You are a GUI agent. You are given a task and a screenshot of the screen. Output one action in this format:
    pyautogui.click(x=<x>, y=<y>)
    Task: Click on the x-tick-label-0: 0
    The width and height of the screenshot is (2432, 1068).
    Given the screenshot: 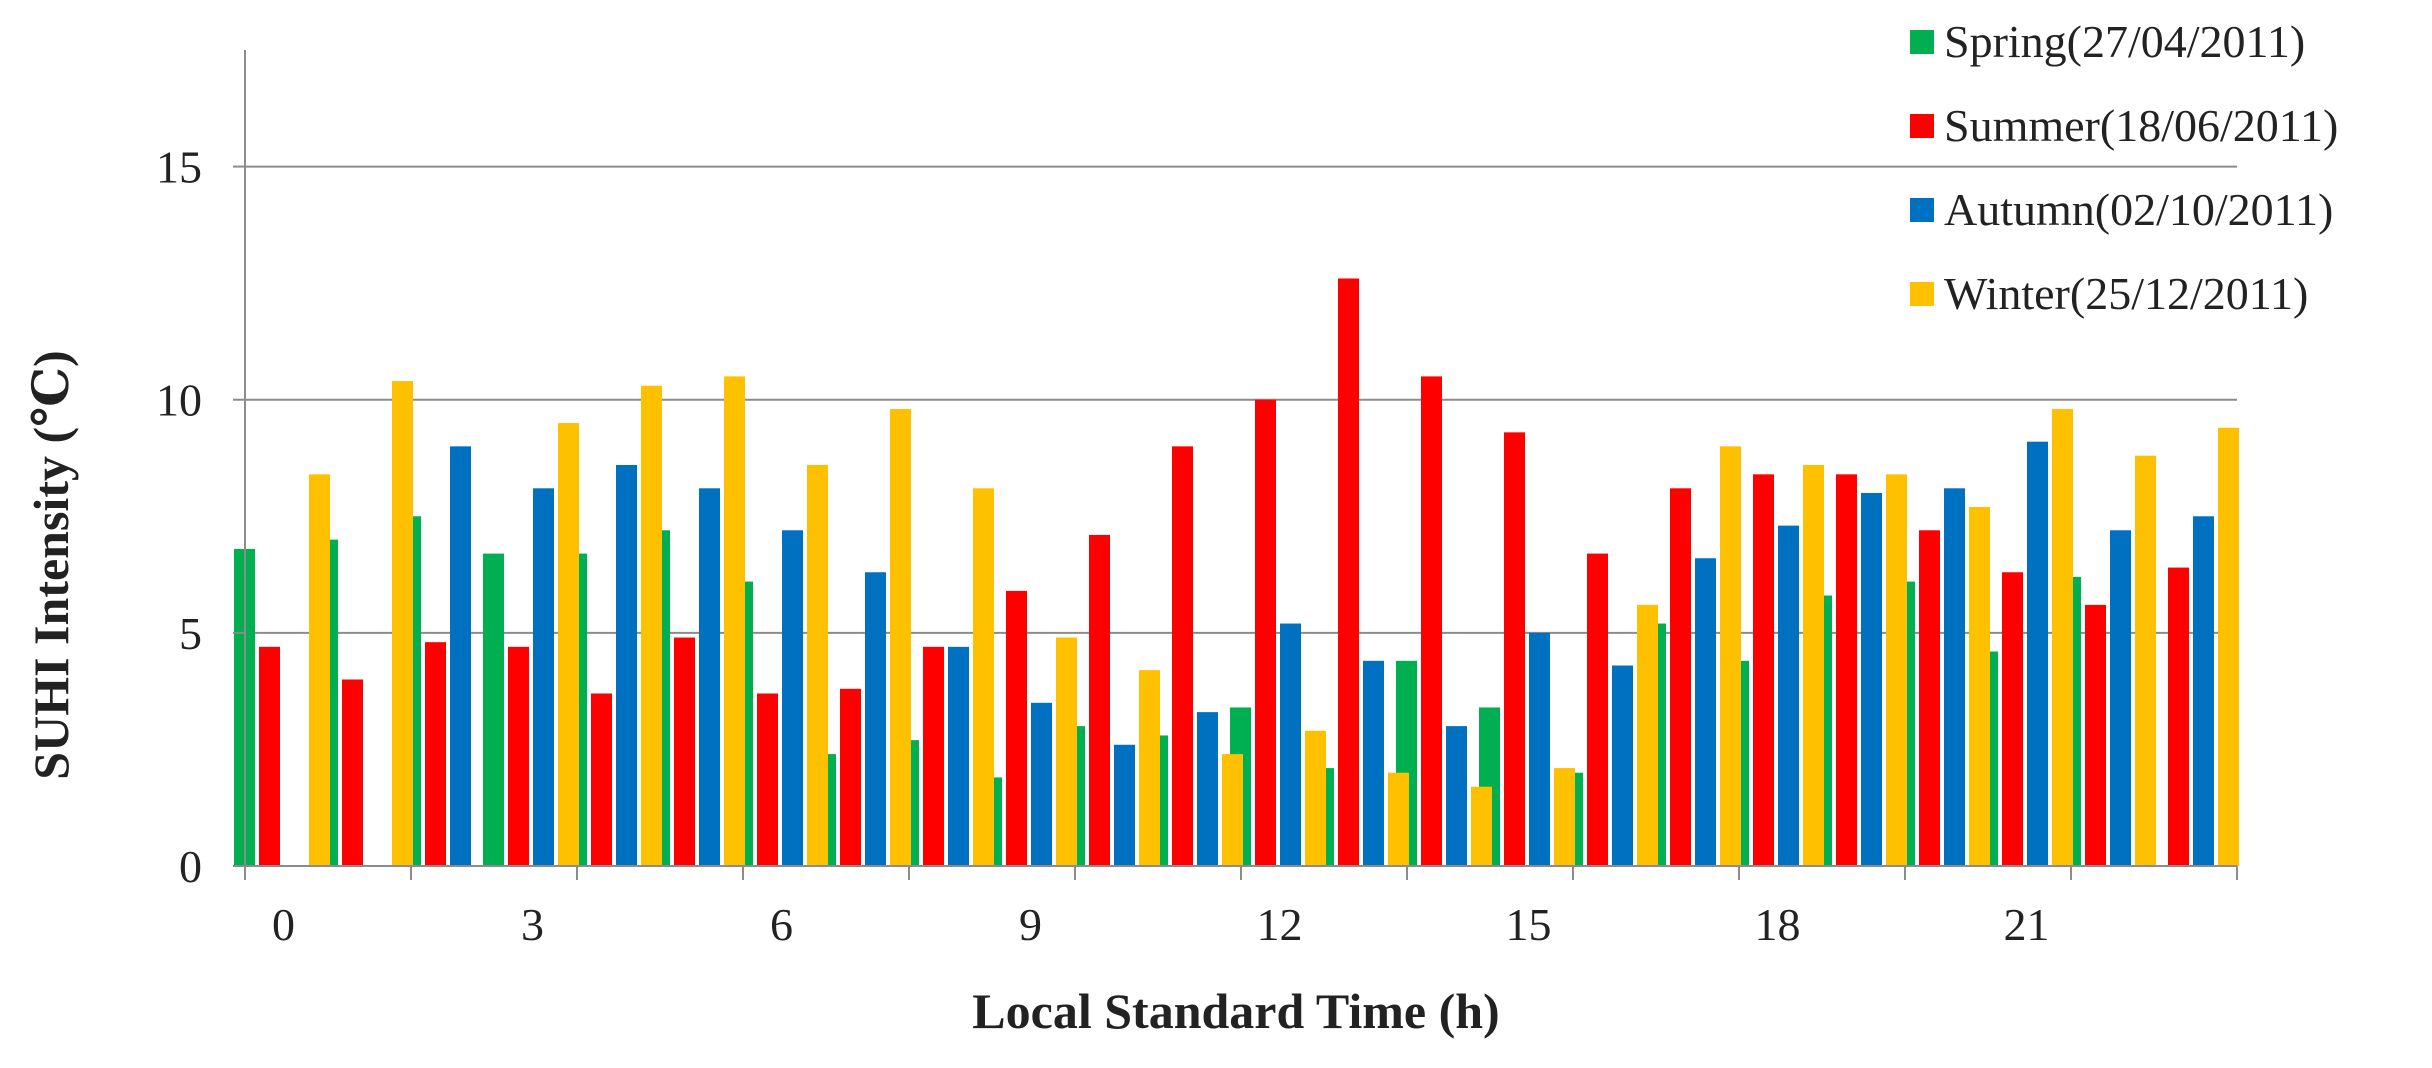 What is the action you would take?
    pyautogui.click(x=283, y=924)
    